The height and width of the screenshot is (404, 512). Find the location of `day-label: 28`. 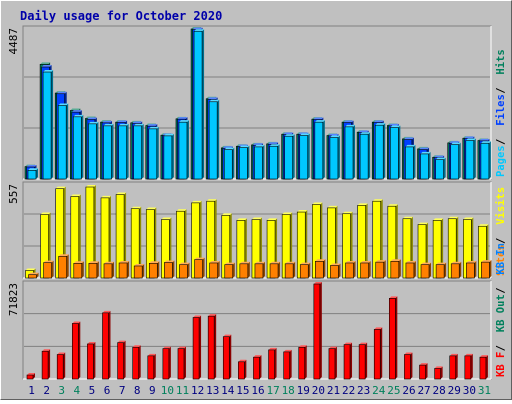

day-label: 28 is located at coordinates (439, 390).